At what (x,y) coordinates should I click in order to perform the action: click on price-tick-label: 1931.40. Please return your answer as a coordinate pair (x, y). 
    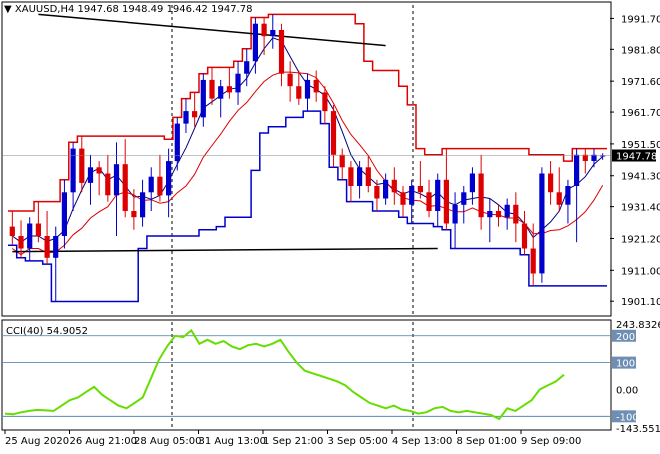
    Looking at the image, I should click on (640, 208).